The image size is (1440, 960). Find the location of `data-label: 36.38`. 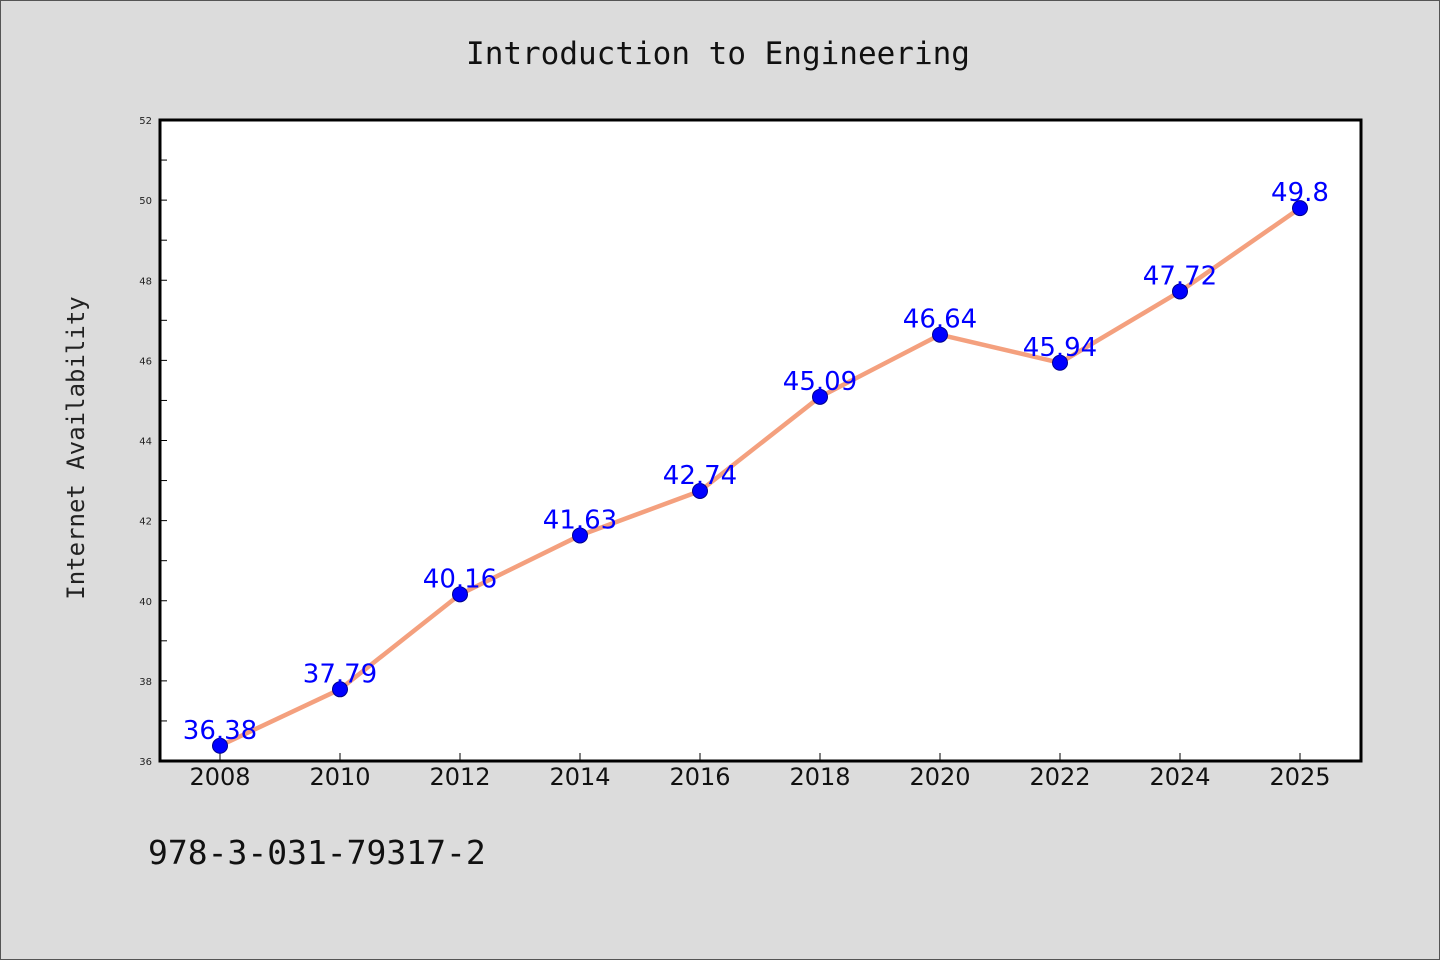

data-label: 36.38 is located at coordinates (220, 731).